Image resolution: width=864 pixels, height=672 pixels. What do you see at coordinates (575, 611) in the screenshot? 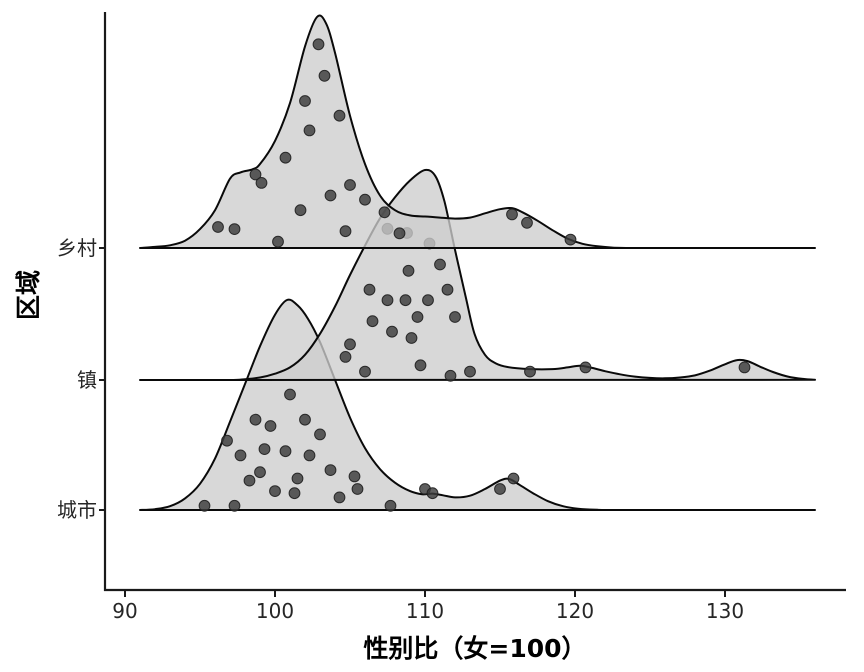
I see `x-tick-label-120: 120` at bounding box center [575, 611].